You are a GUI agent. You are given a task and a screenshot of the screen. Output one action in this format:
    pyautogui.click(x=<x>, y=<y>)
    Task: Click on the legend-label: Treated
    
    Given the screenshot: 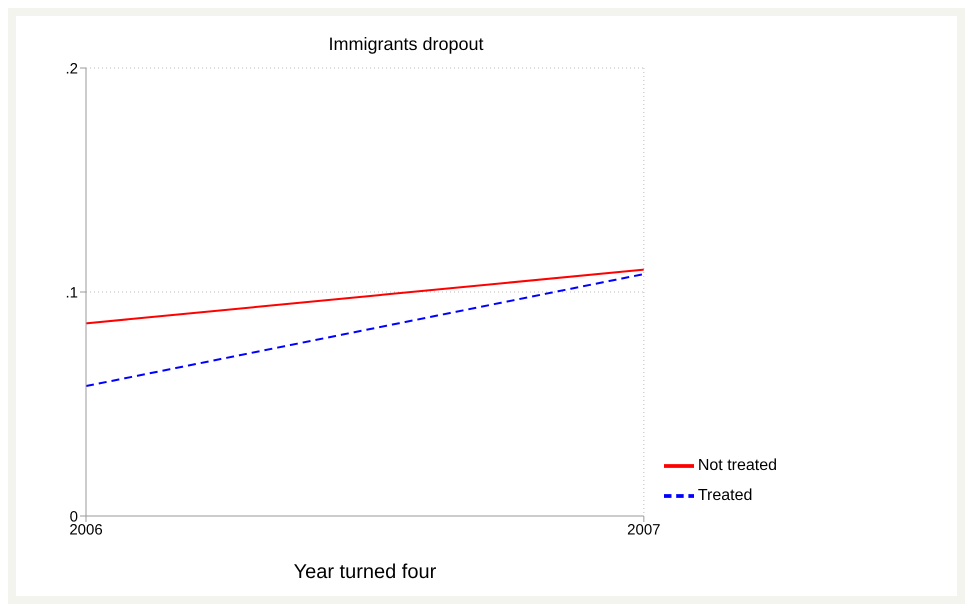 What is the action you would take?
    pyautogui.click(x=725, y=495)
    